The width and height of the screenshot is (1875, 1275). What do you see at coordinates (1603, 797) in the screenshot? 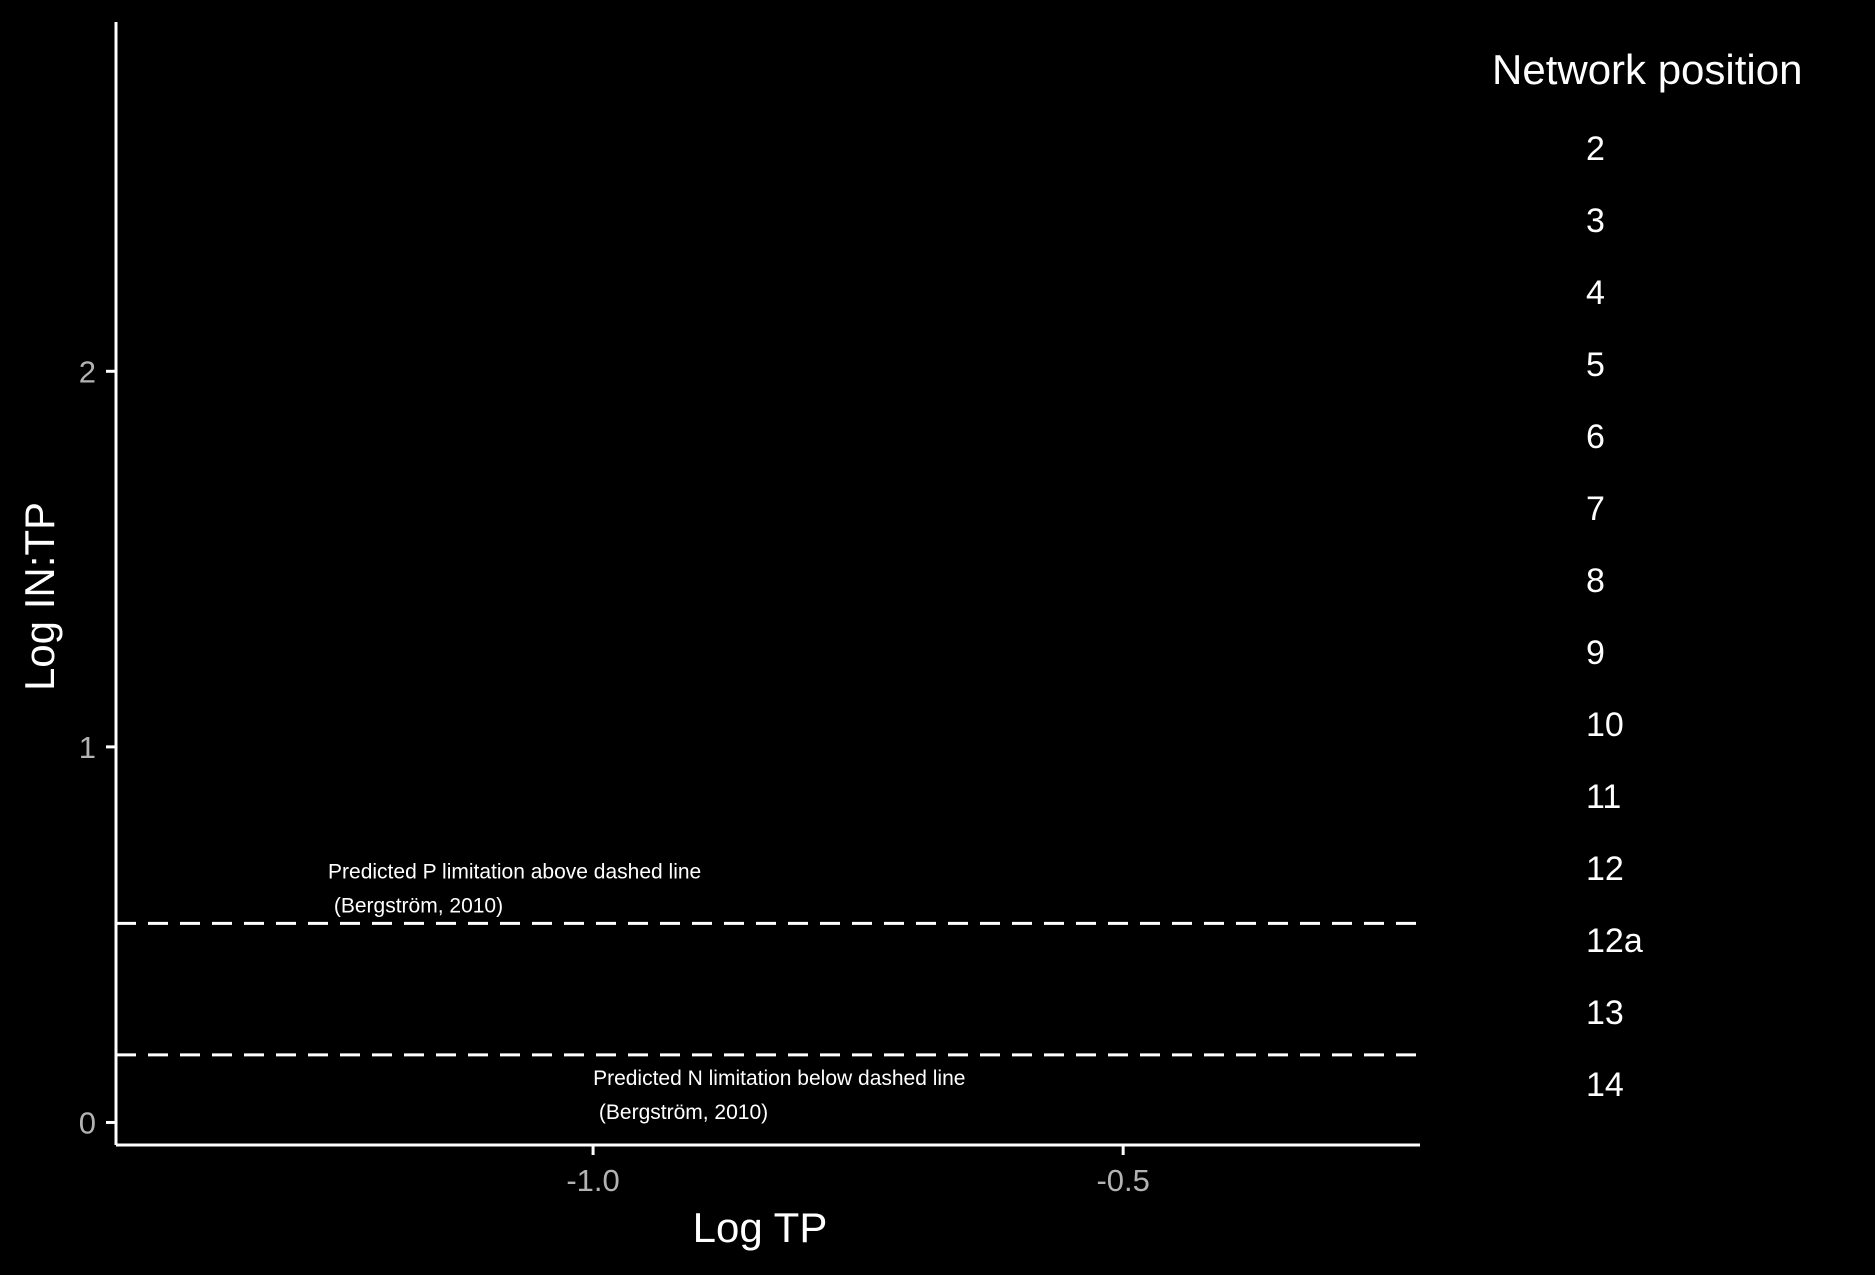
I see `legend-item: 11` at bounding box center [1603, 797].